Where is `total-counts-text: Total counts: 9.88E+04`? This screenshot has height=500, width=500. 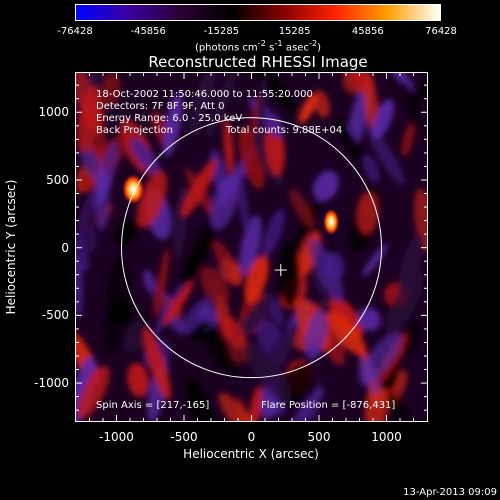
total-counts-text: Total counts: 9.88E+04 is located at coordinates (284, 130).